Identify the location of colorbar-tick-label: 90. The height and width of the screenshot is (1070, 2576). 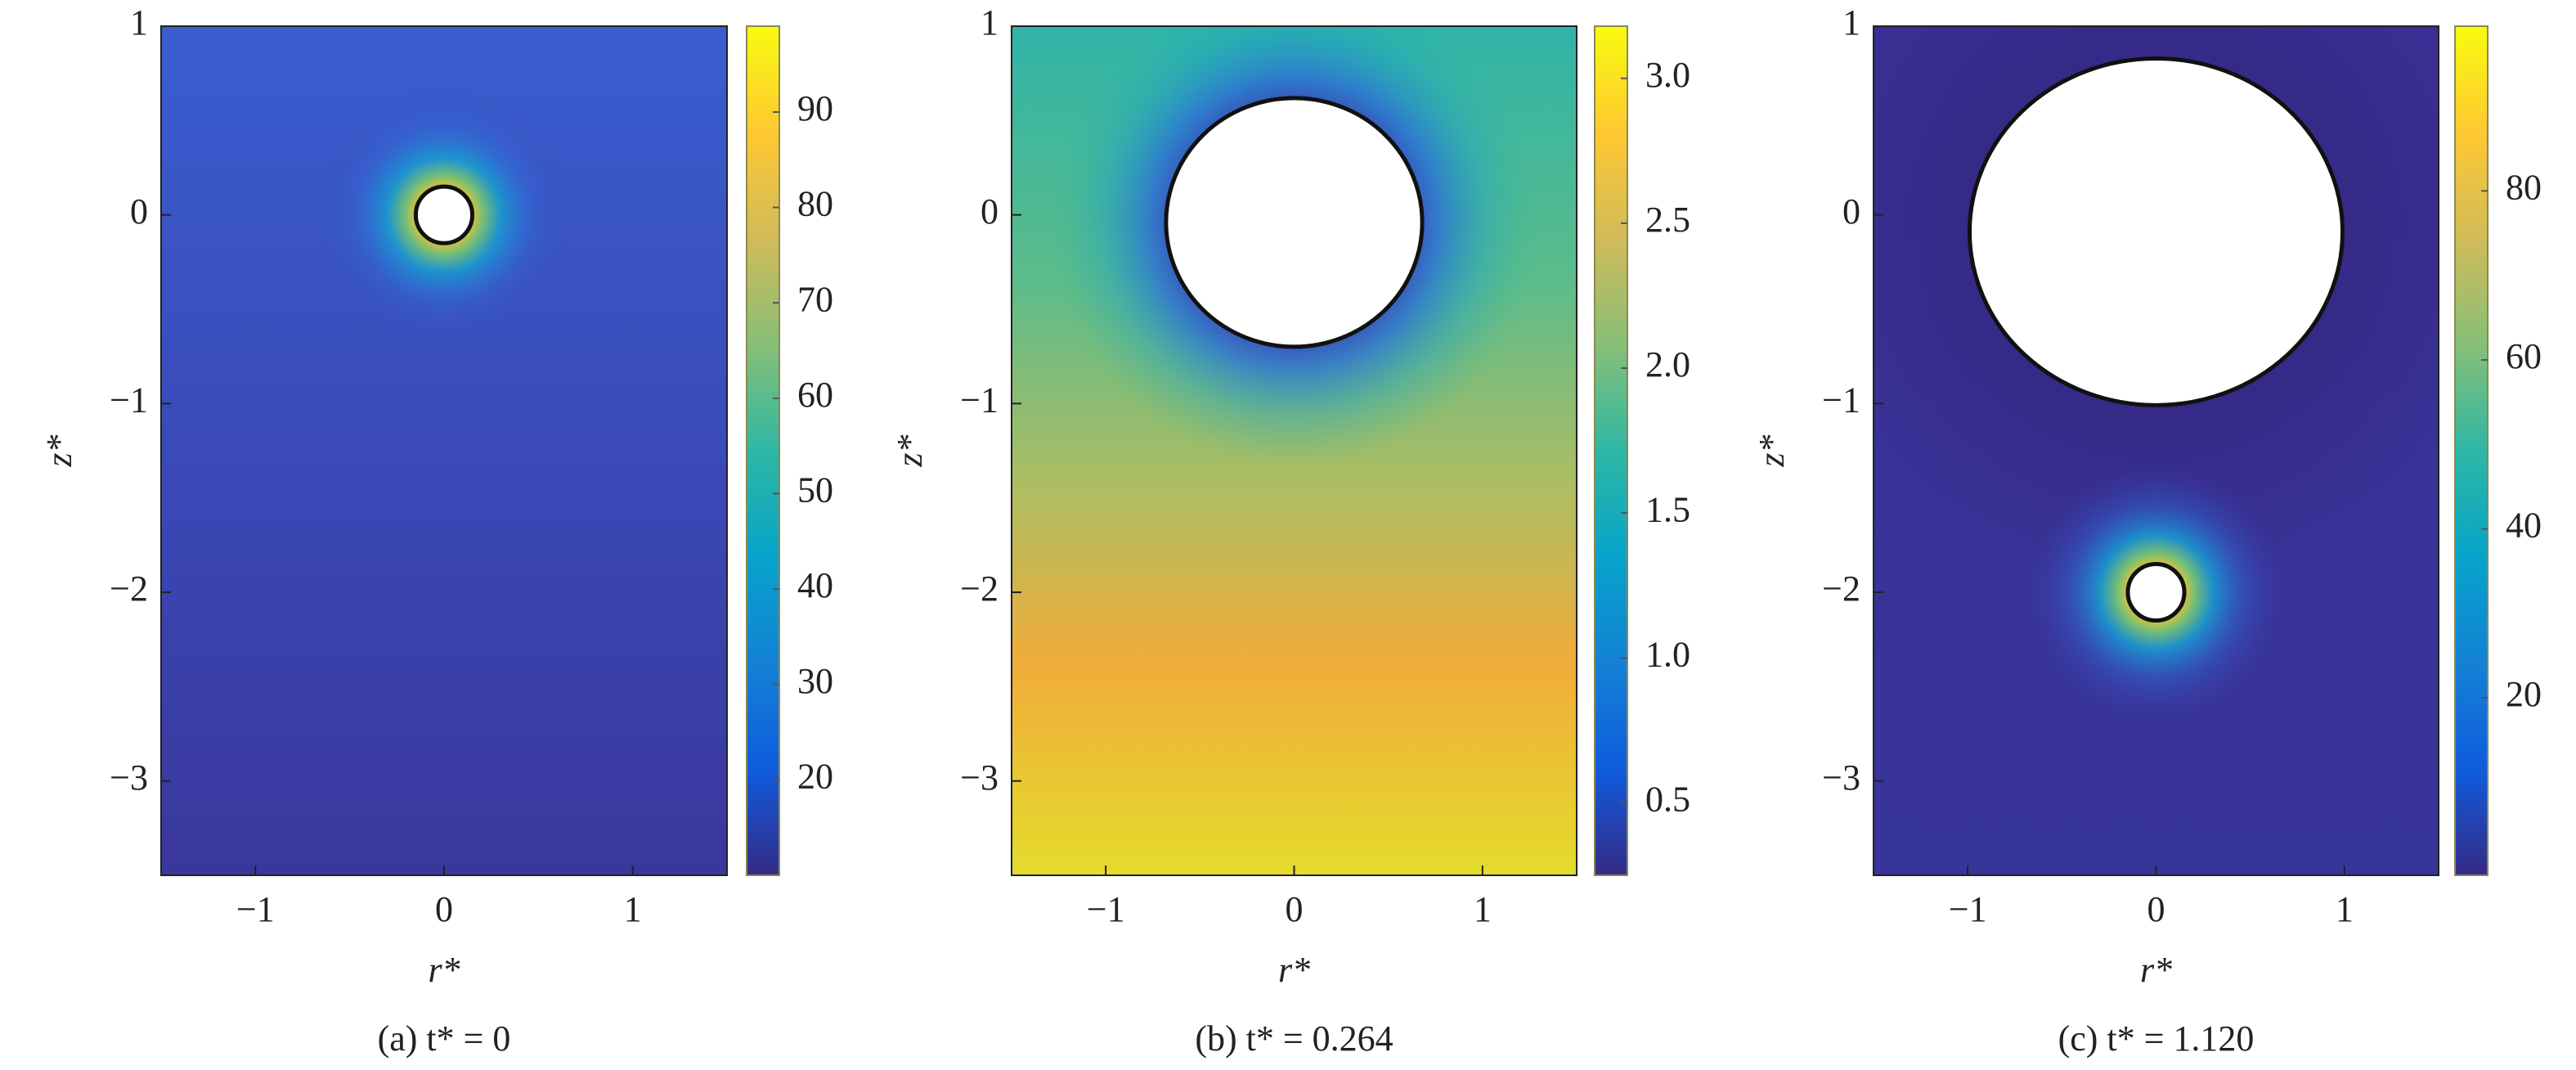
(815, 108).